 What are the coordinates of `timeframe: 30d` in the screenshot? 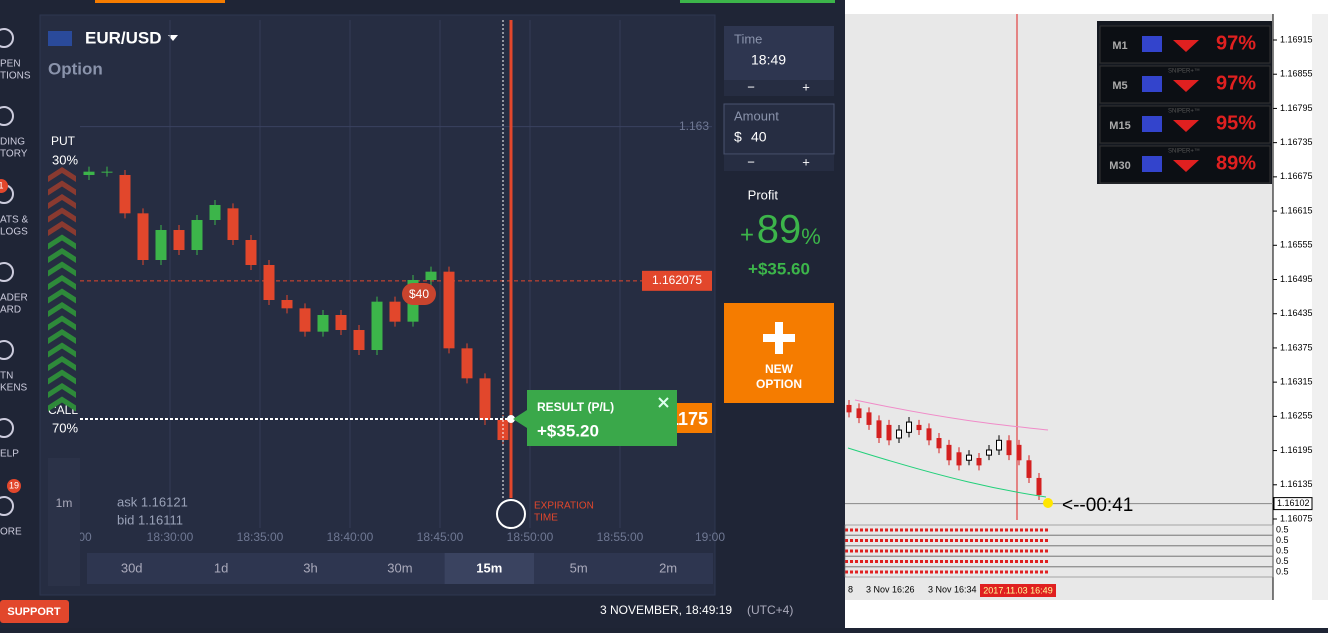 It's located at (132, 567).